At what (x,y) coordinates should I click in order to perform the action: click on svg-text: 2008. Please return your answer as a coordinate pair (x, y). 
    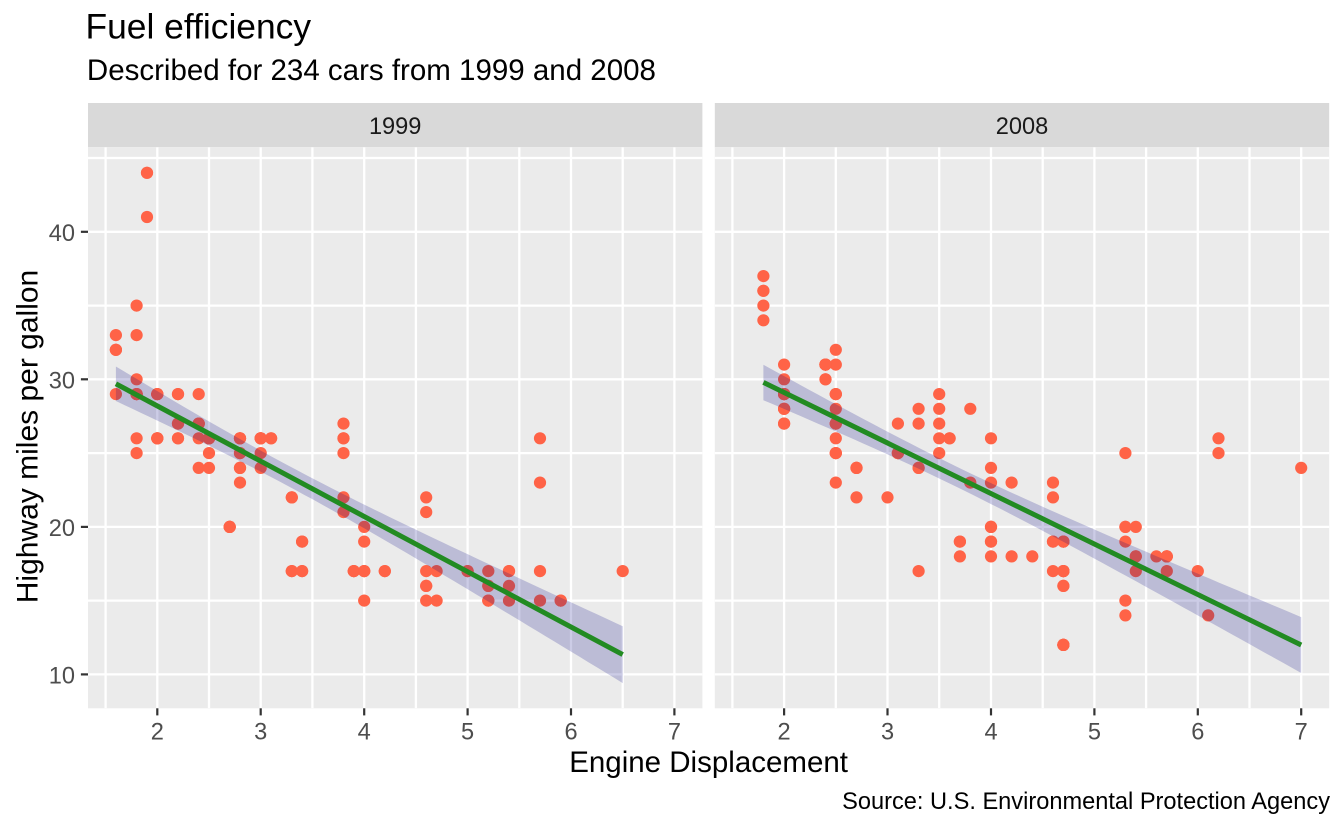
    Looking at the image, I should click on (1022, 127).